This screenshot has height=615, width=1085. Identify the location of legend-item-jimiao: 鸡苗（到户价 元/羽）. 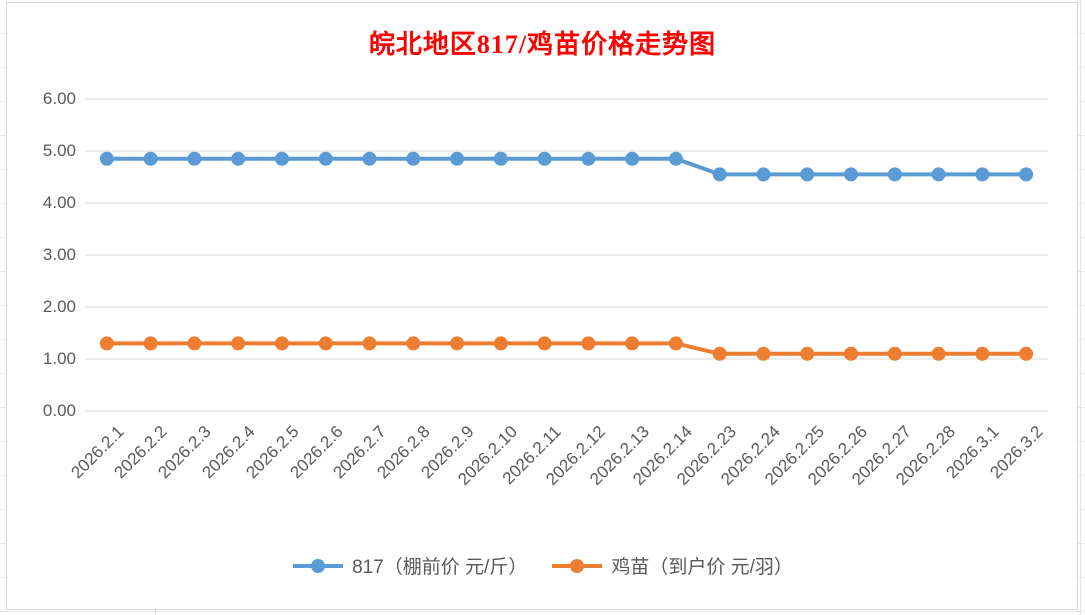
(672, 565).